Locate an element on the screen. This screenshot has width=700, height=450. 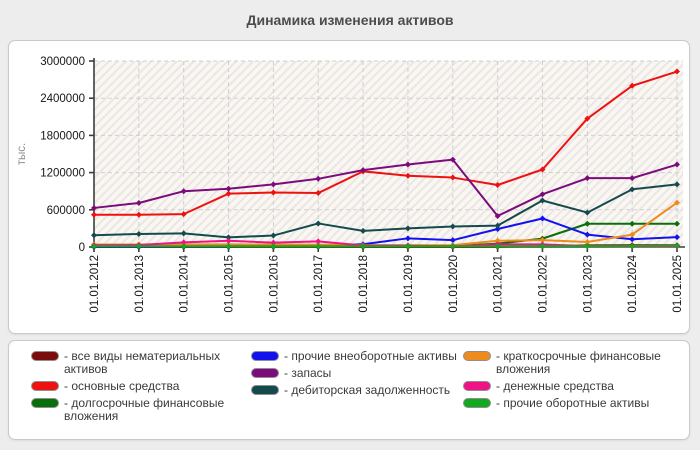
y-tick-labels: 0 600000 1200000 1800000 2400000 3000000 is located at coordinates (62, 155).